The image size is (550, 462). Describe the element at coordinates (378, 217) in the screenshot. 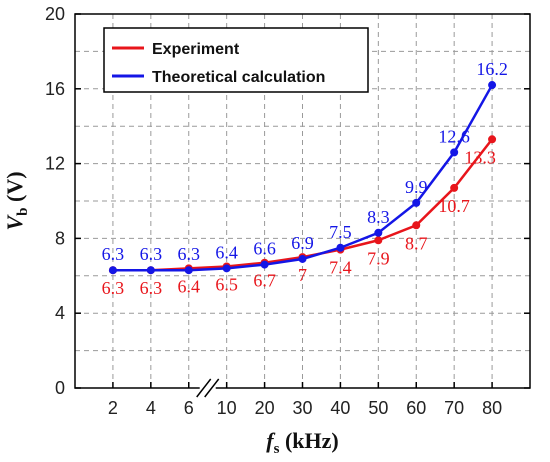

I see `data-label-theoretical: 8.3` at that location.